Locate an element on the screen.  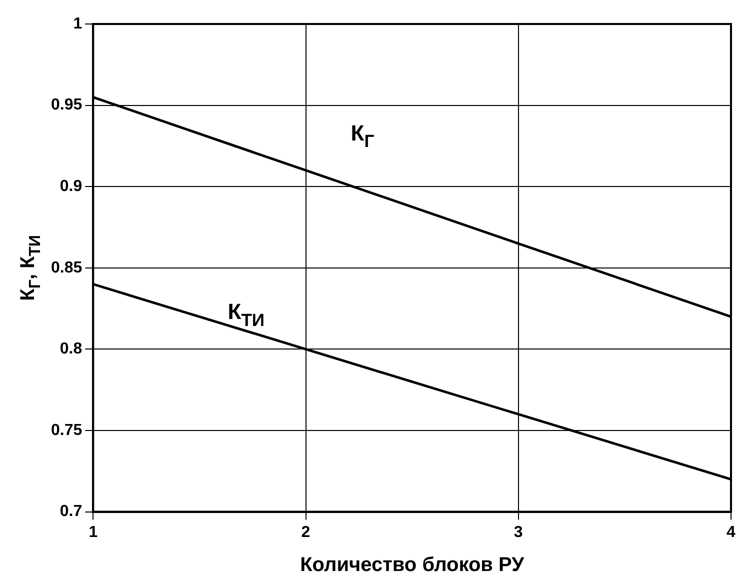
y-tick-label: 0.9 is located at coordinates (71, 187).